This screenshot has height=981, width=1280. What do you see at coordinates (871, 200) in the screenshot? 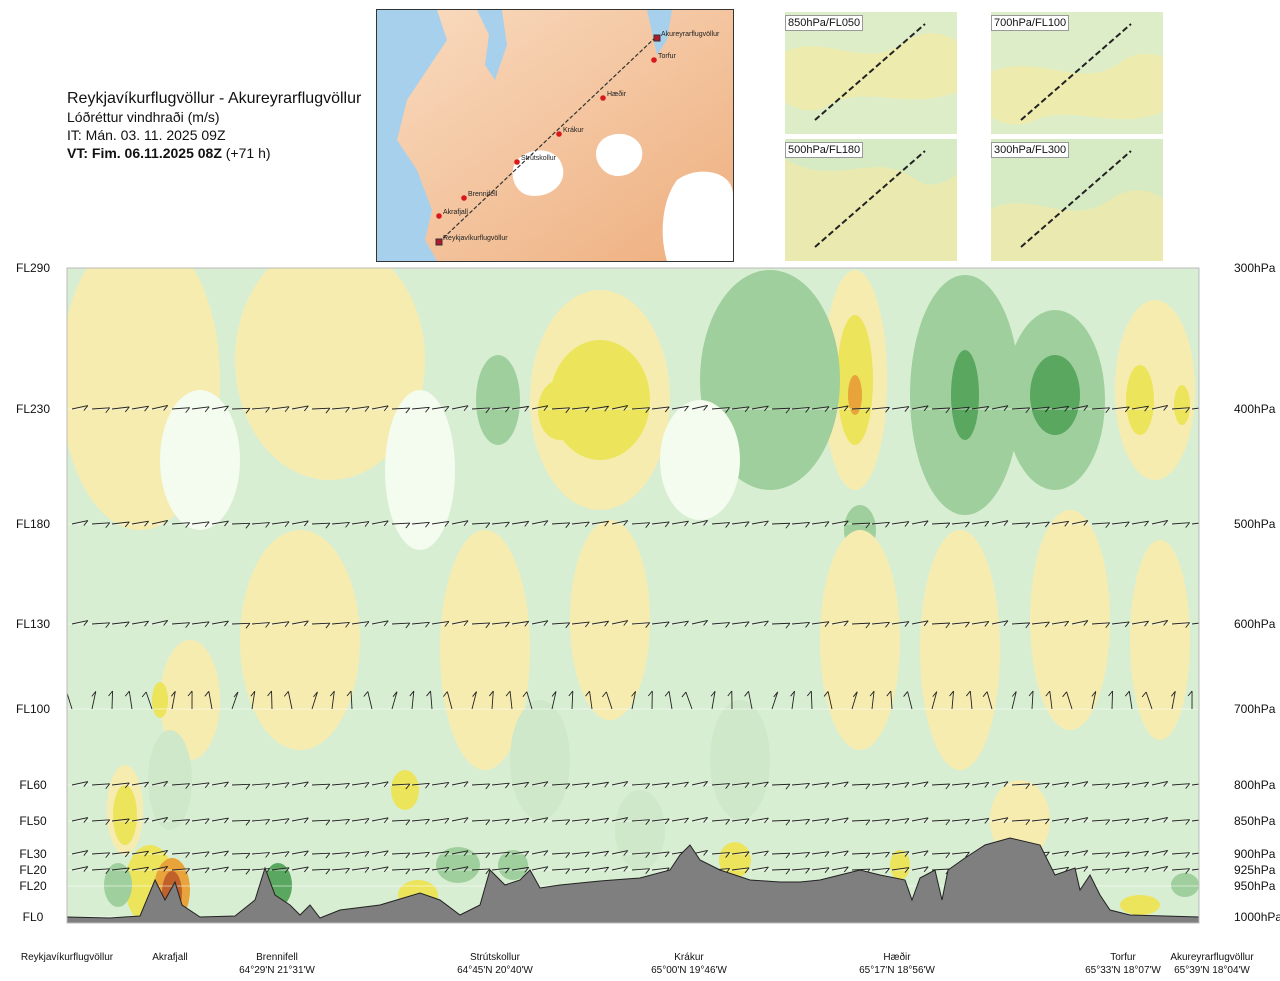
I see `thumbnail-500hpa: 500hPa/FL180` at bounding box center [871, 200].